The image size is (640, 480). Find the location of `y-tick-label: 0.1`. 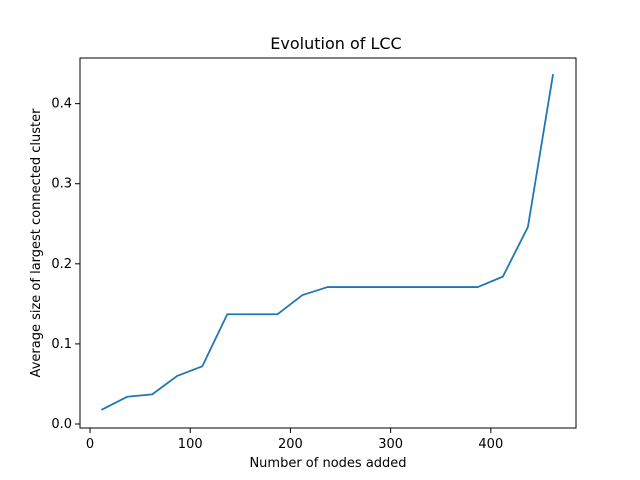

y-tick-label: 0.1 is located at coordinates (61, 344).